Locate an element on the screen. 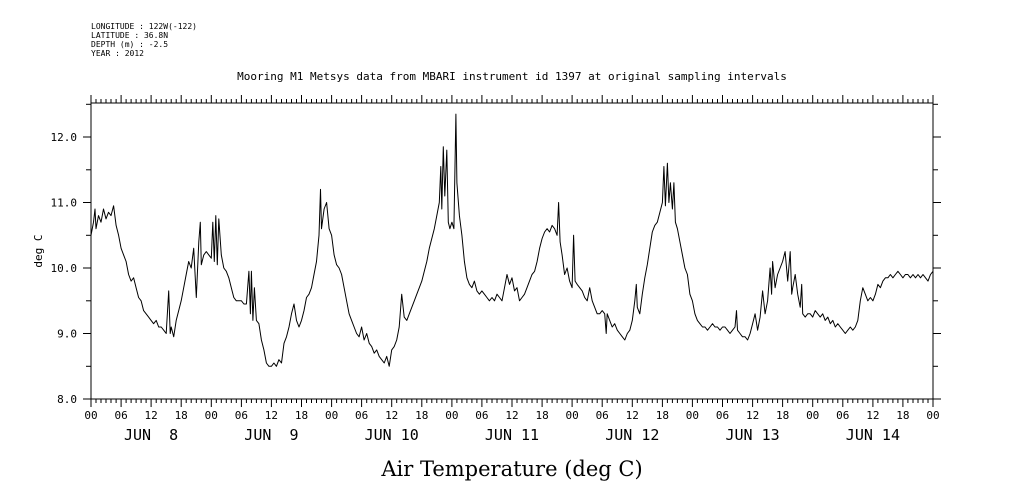 This screenshot has height=504, width=1009. y-axis-label: deg C is located at coordinates (38, 250).